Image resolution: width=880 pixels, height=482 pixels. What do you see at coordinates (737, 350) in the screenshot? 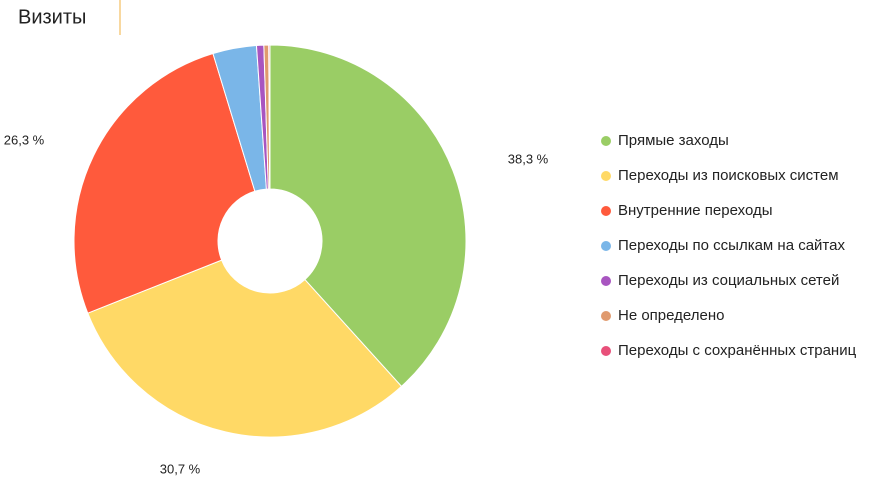
I see `legend-label: Переходы с сохранённых страниц` at bounding box center [737, 350].